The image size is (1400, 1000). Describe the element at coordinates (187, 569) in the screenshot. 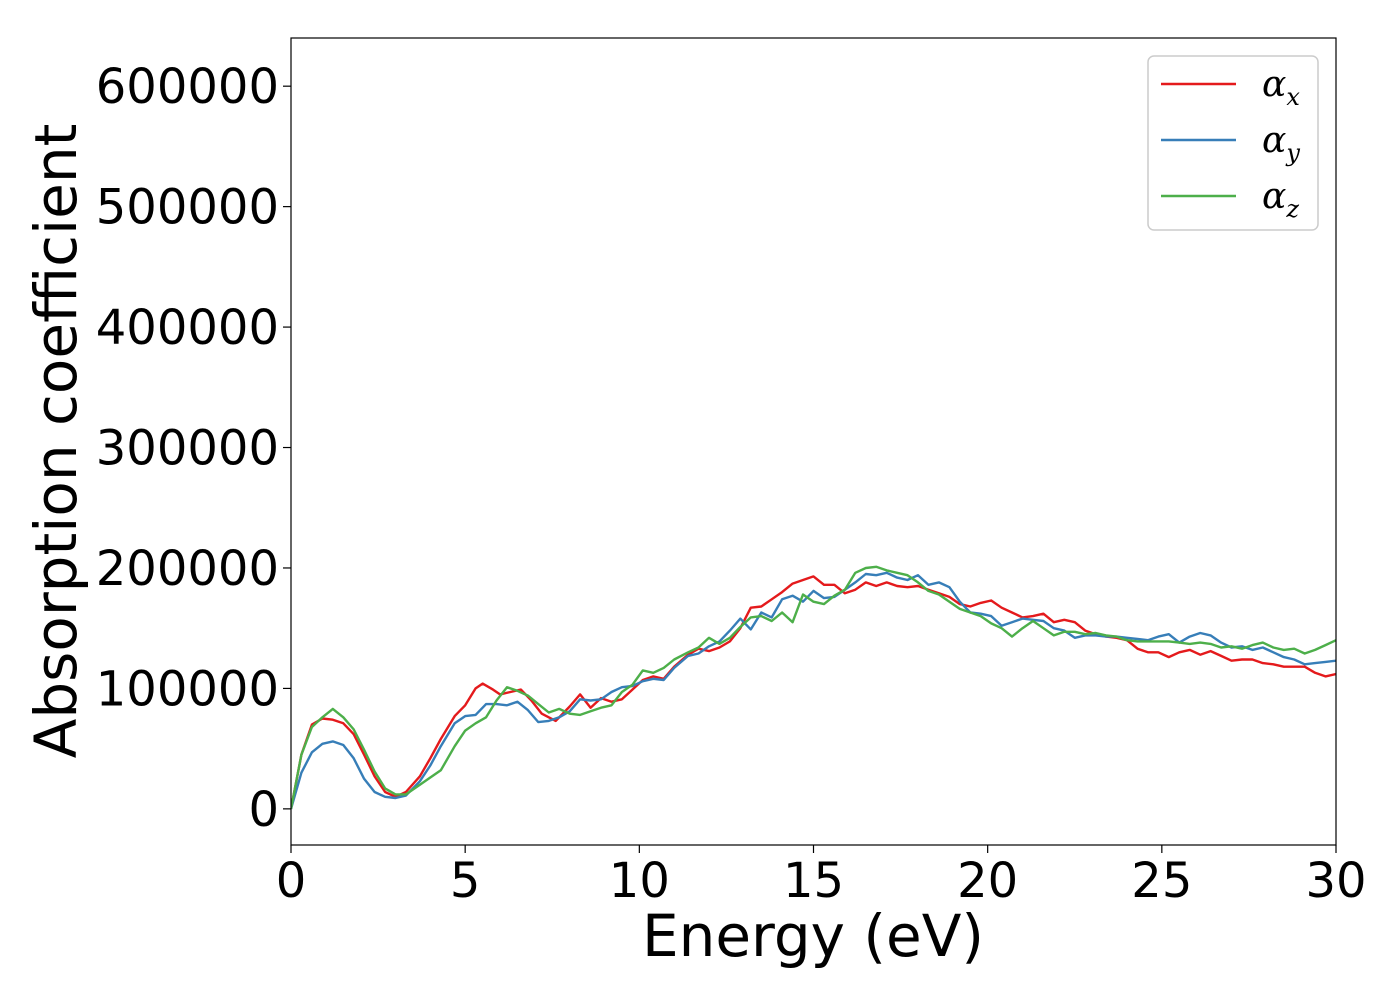

I see `y-tick-label: 200000` at that location.